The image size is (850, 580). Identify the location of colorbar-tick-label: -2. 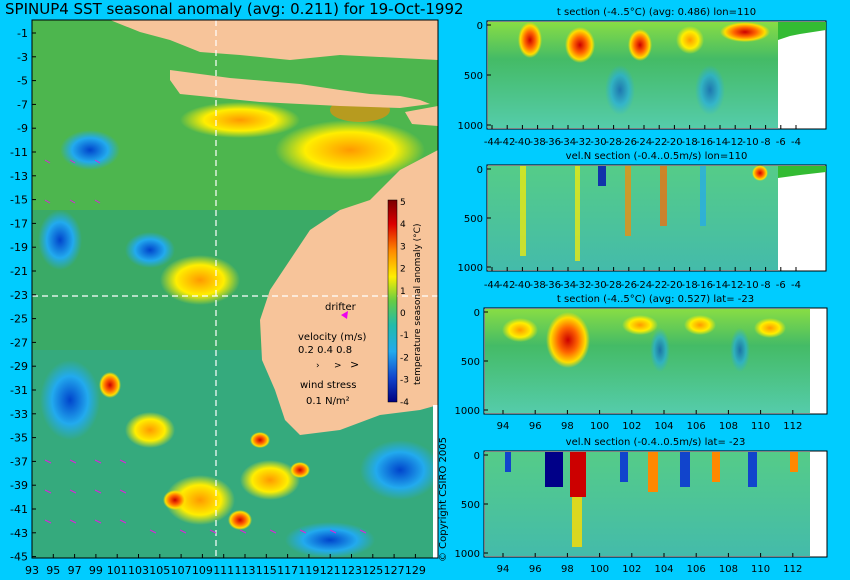
(404, 358).